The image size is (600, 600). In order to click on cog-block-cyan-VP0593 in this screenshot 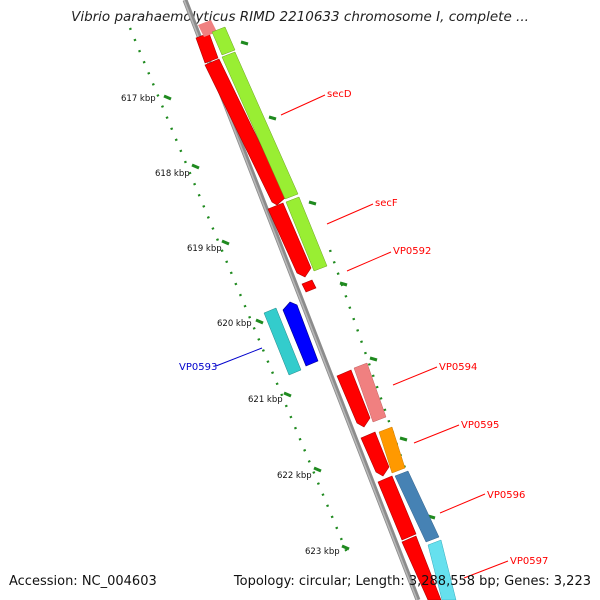, I will do `click(282, 341)`.